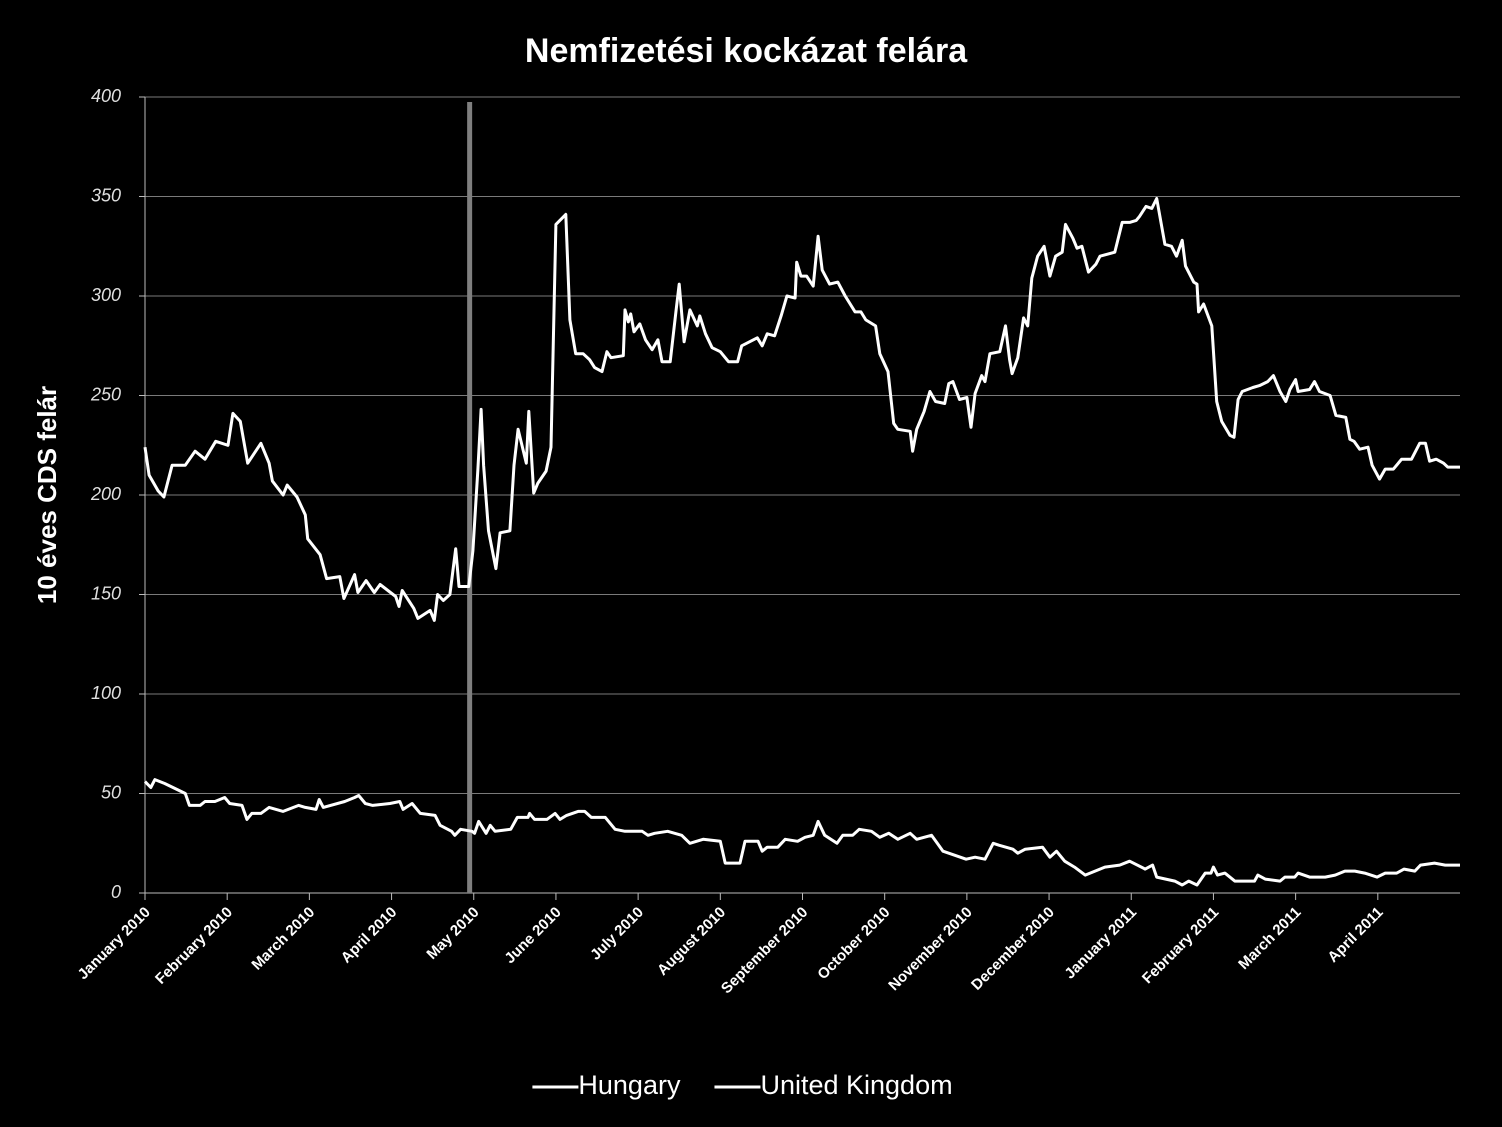  I want to click on legend-label: United Kingdom, so click(856, 1085).